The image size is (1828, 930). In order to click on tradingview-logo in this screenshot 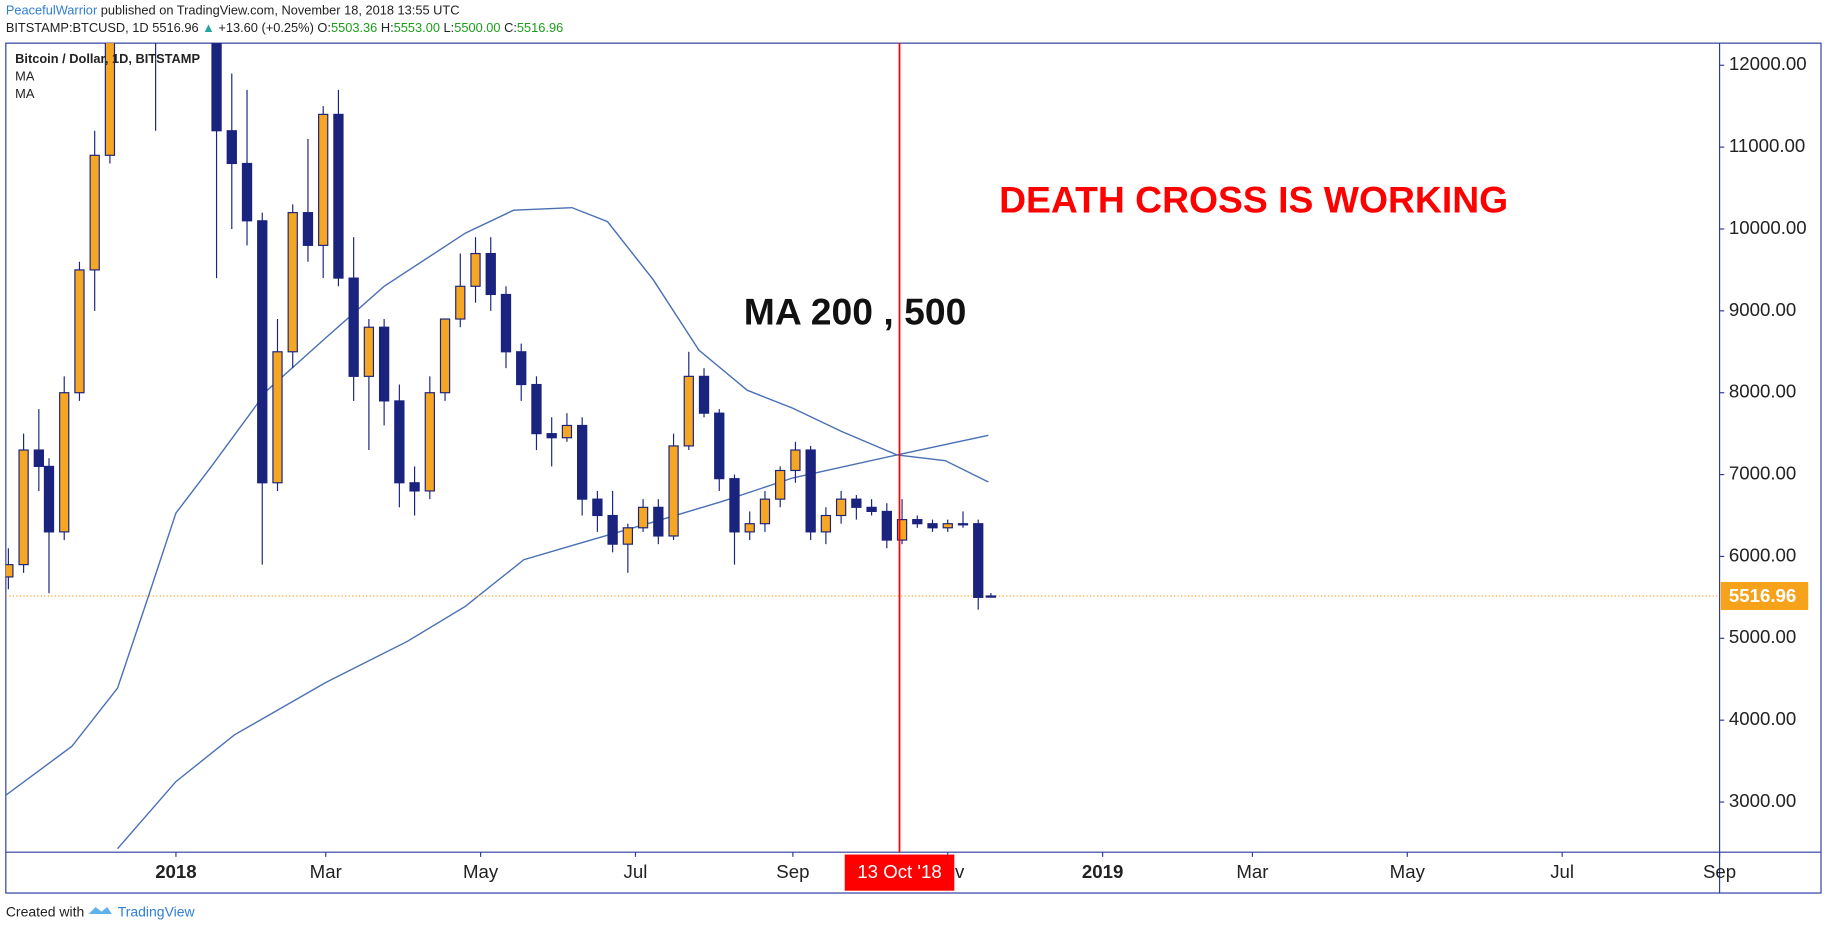, I will do `click(100, 911)`.